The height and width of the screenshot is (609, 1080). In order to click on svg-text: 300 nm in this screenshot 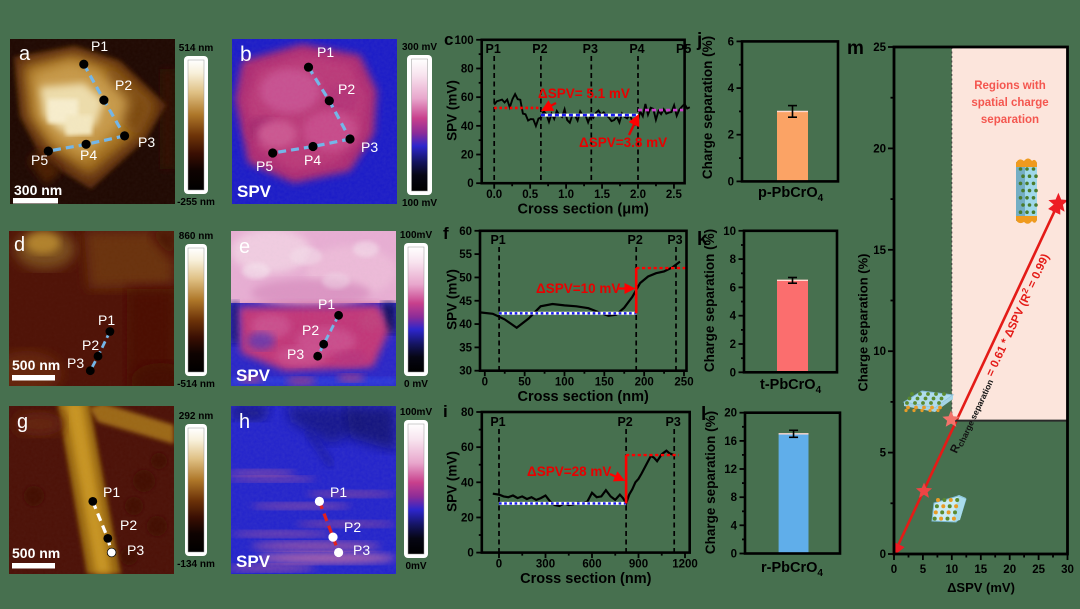, I will do `click(38, 190)`.